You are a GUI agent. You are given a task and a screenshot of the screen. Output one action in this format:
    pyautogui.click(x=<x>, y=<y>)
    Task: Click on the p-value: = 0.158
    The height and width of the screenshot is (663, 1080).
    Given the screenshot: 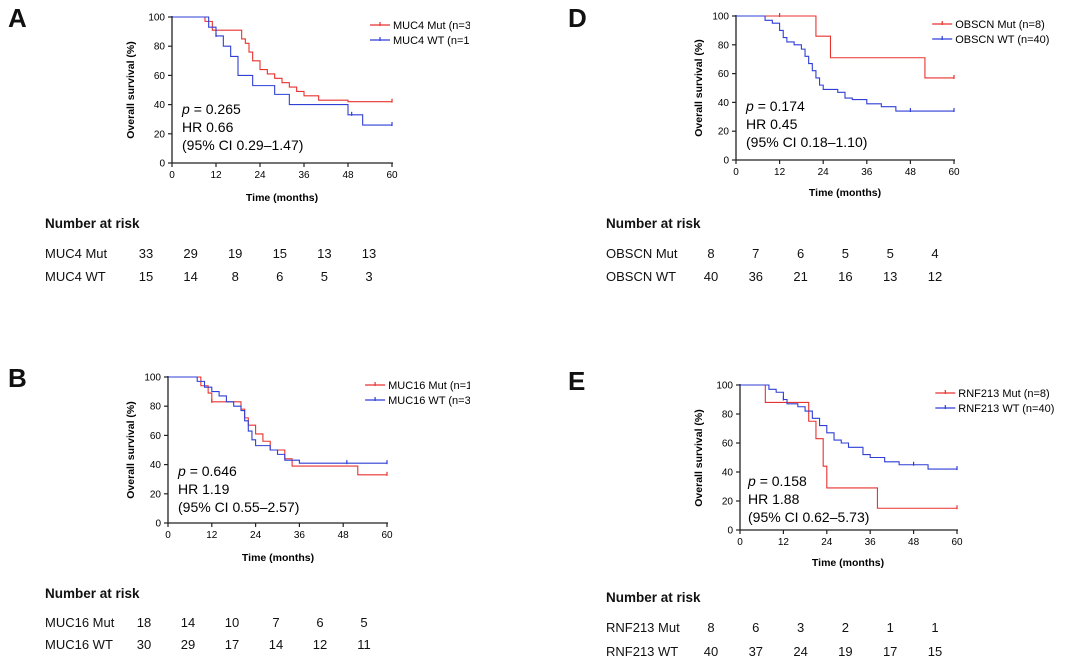 What is the action you would take?
    pyautogui.click(x=783, y=481)
    